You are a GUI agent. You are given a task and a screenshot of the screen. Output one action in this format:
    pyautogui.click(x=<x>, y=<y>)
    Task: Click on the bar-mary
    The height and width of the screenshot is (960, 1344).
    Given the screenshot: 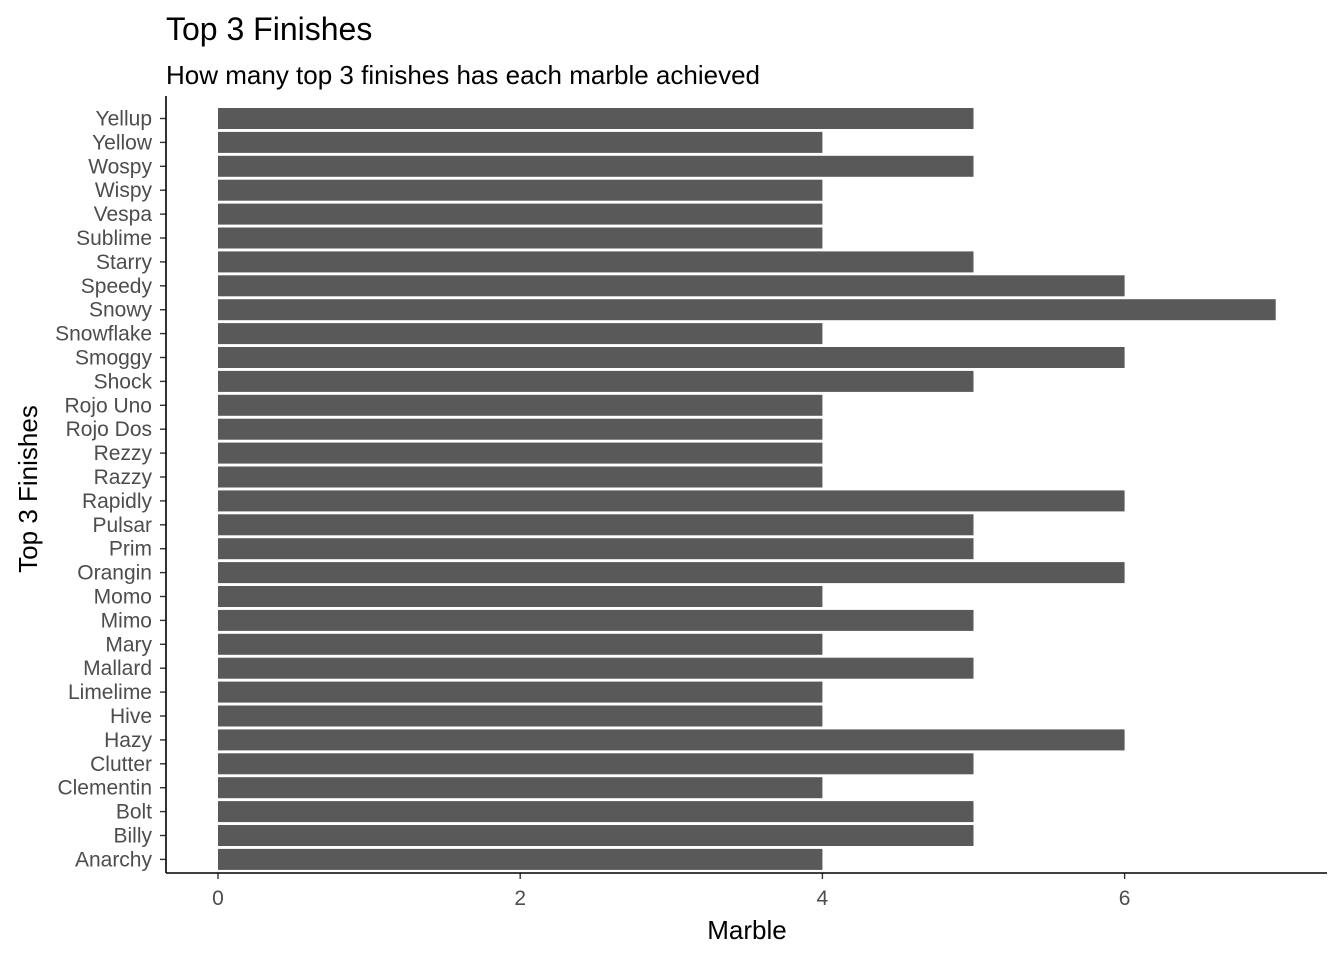 What is the action you would take?
    pyautogui.click(x=520, y=644)
    